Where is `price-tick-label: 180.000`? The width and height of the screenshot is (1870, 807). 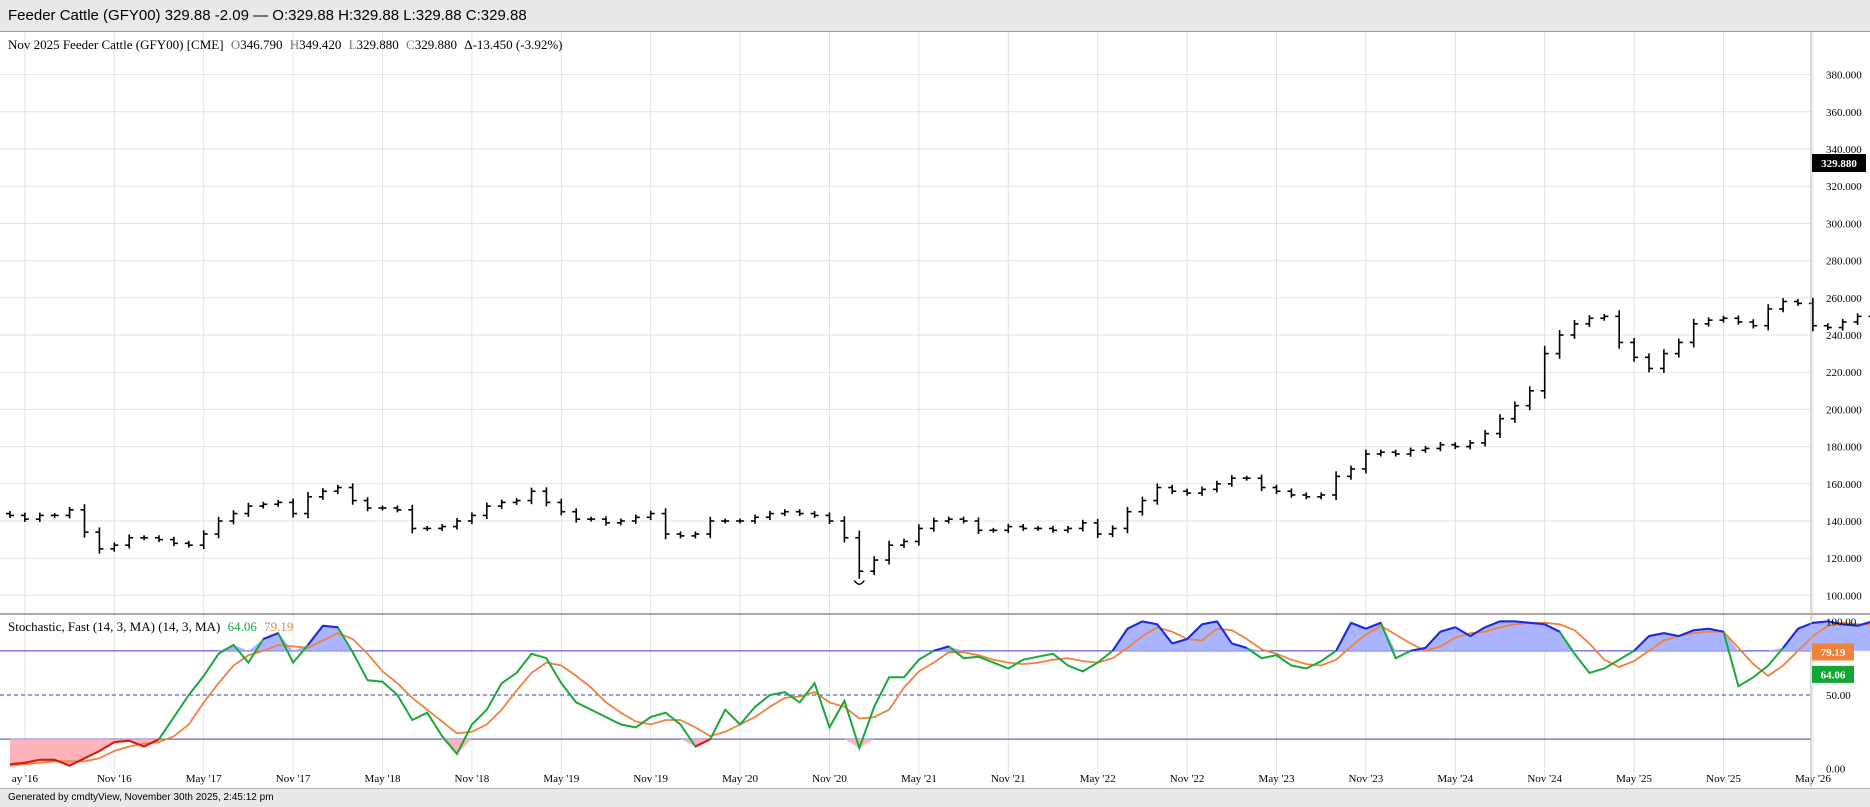 price-tick-label: 180.000 is located at coordinates (1844, 448).